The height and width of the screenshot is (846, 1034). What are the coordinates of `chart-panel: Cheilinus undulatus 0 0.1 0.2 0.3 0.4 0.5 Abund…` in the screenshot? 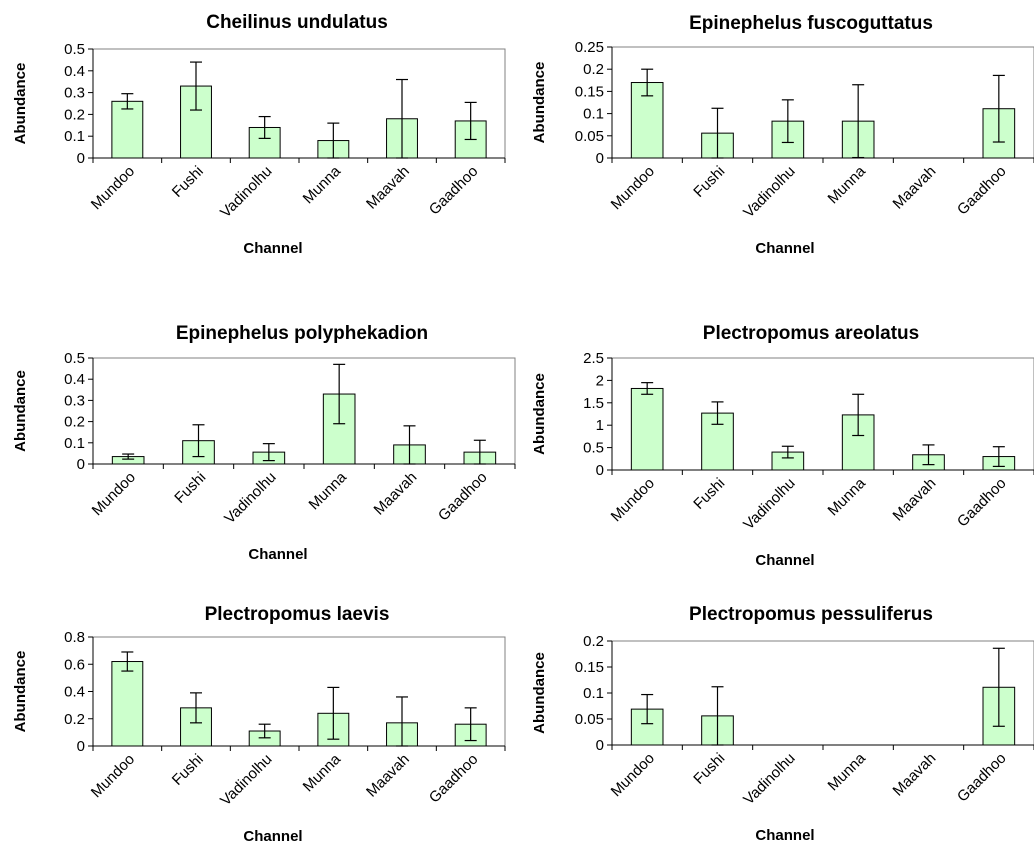 It's located at (259, 134).